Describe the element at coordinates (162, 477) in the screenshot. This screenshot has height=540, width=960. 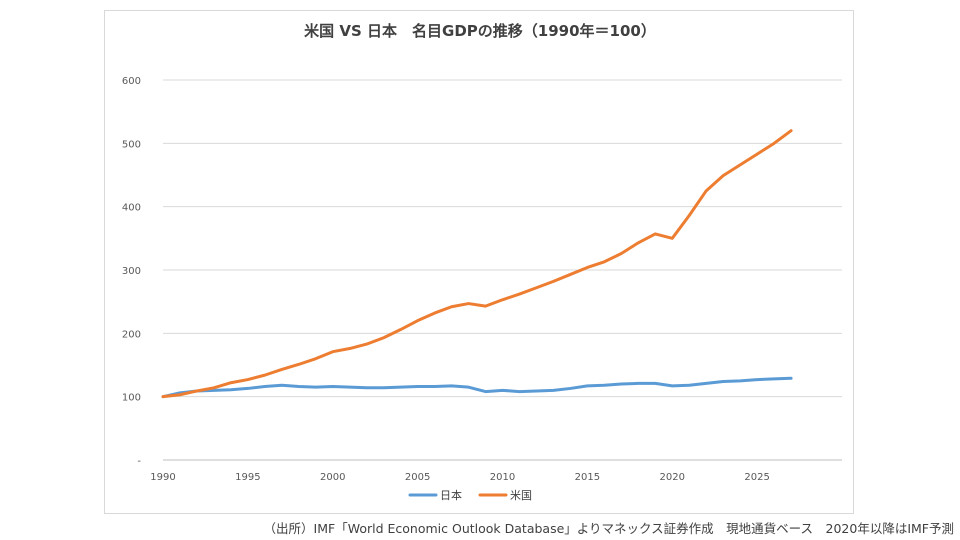
I see `x-tick-label: 1990` at that location.